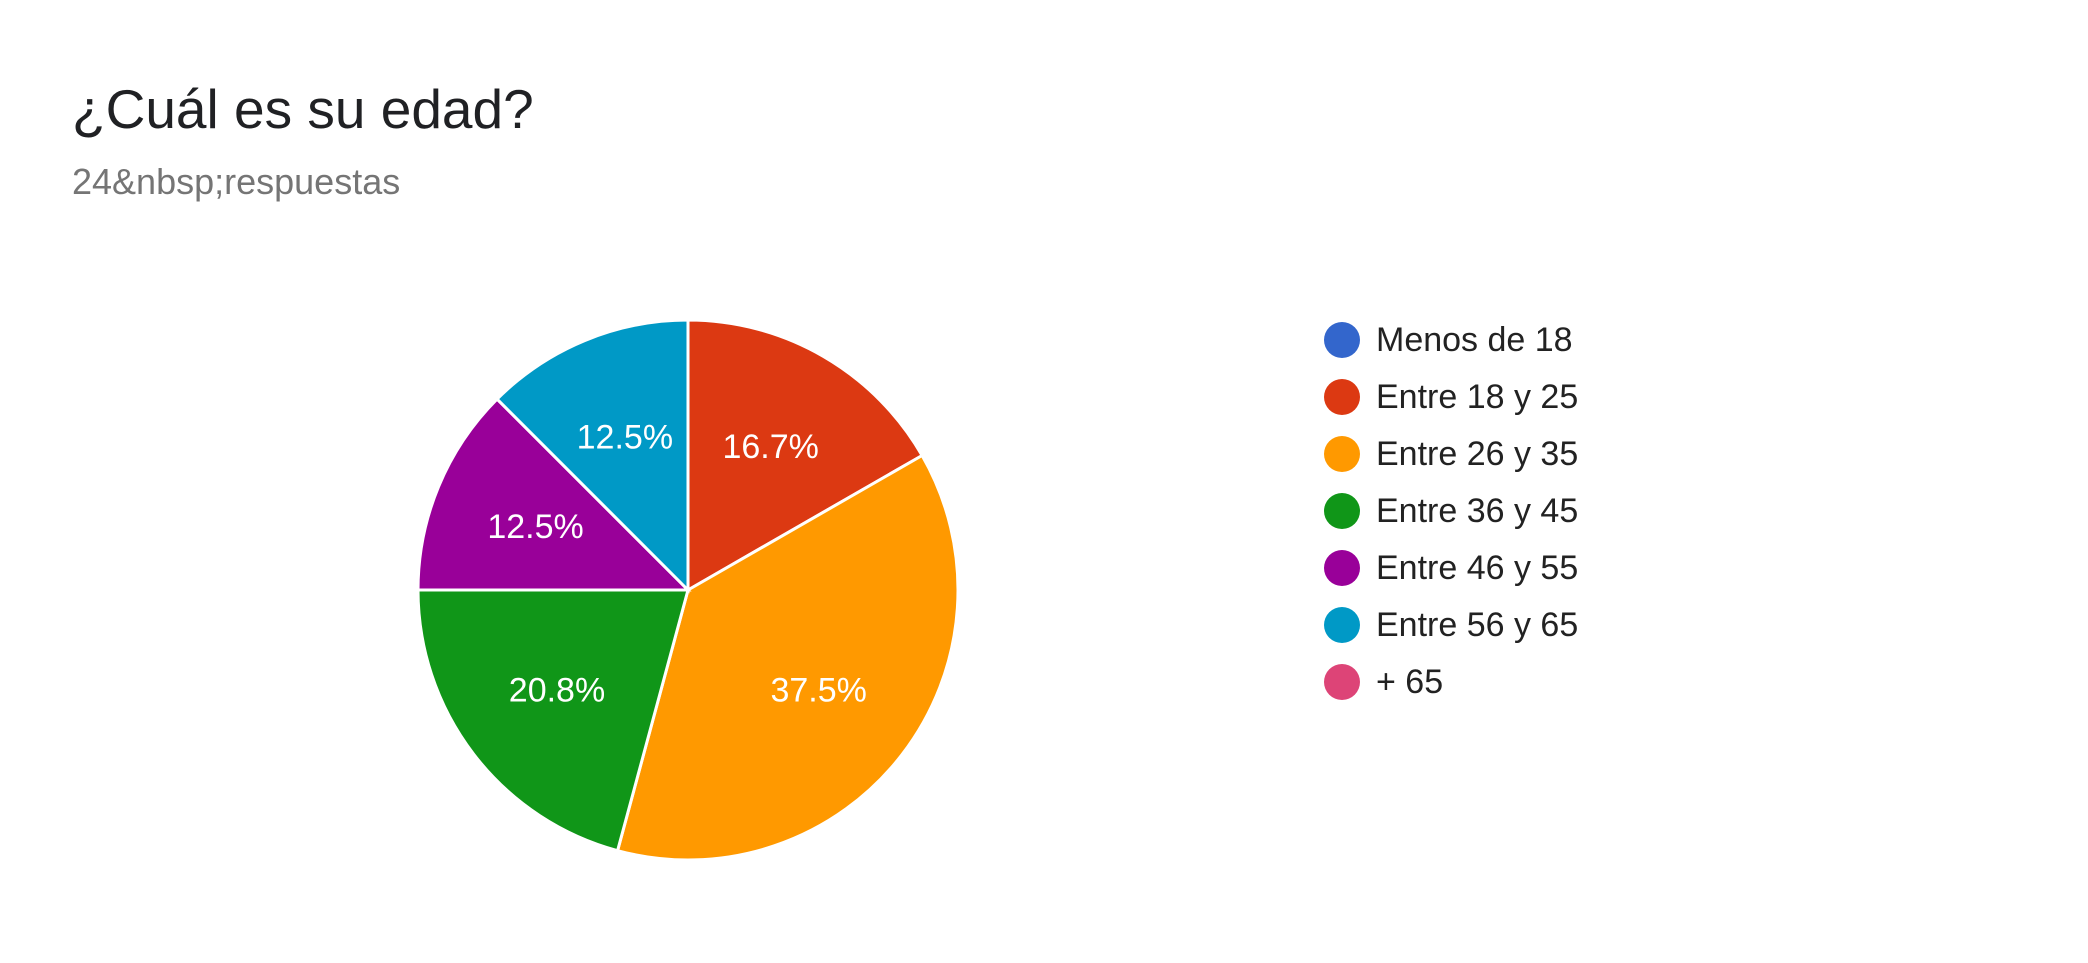 The height and width of the screenshot is (963, 2088). I want to click on chart-title: ¿Cuál es su edad?, so click(303, 109).